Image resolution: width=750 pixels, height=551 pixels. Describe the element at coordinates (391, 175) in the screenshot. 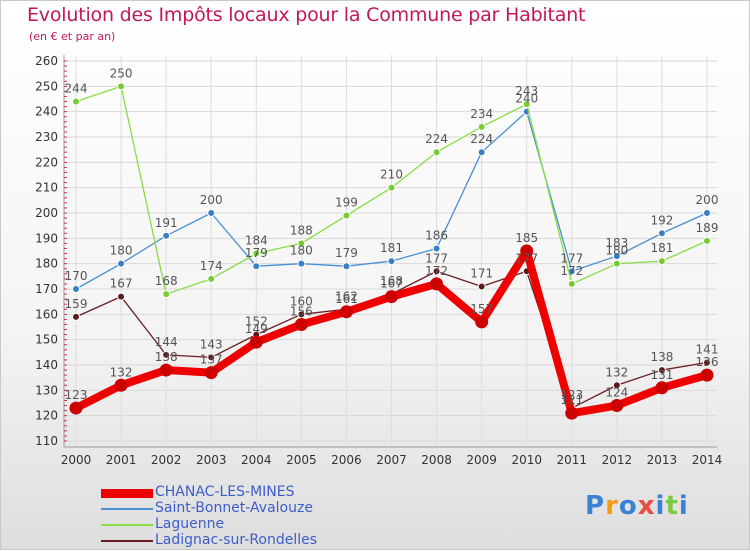

I see `data-label-laguenne: 210` at that location.